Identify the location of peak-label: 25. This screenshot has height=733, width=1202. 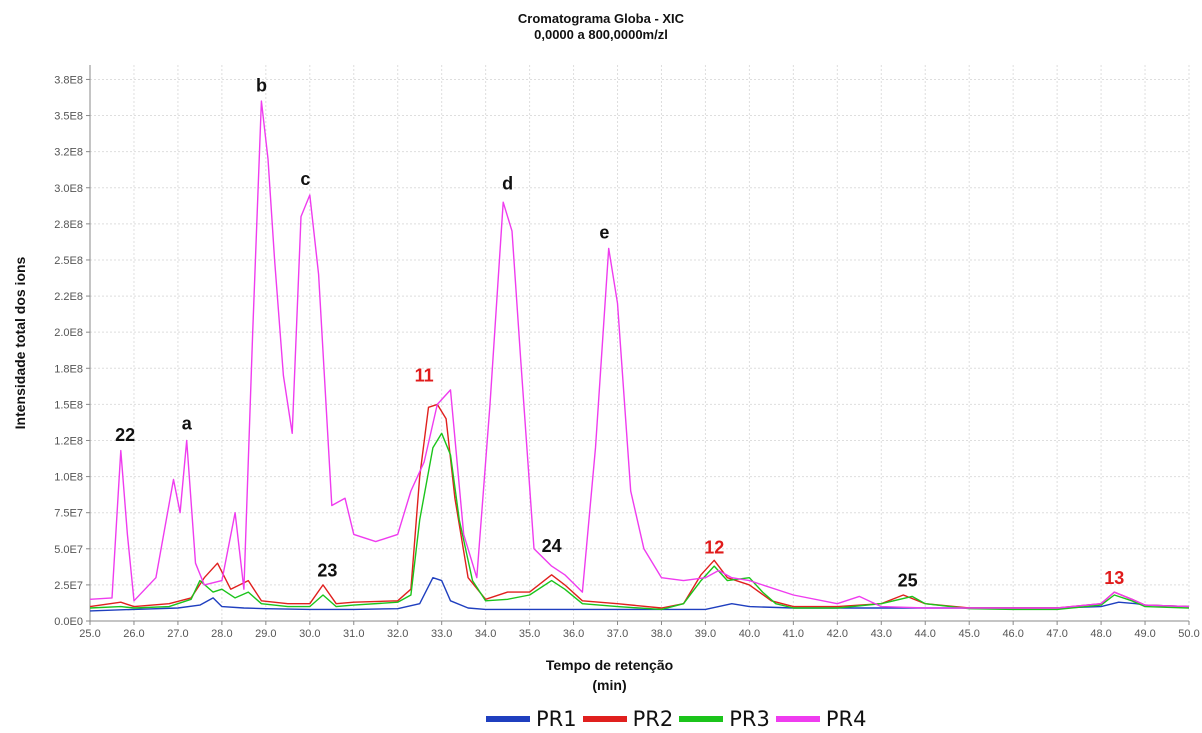
(908, 581).